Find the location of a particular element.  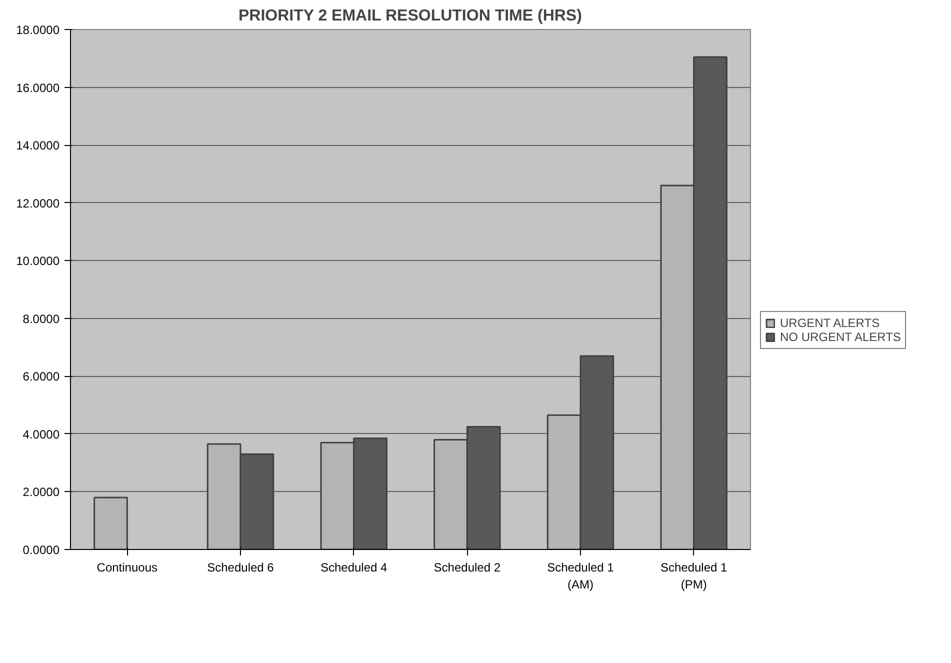

x-tick-label: Continuous is located at coordinates (127, 567).